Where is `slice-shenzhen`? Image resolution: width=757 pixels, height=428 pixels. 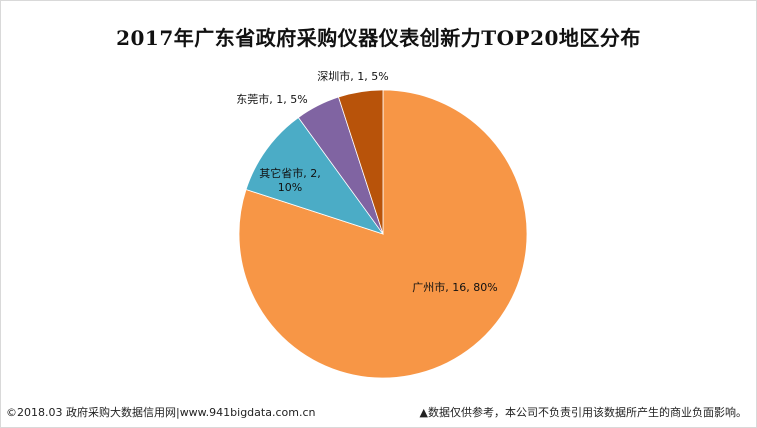 slice-shenzhen is located at coordinates (360, 162).